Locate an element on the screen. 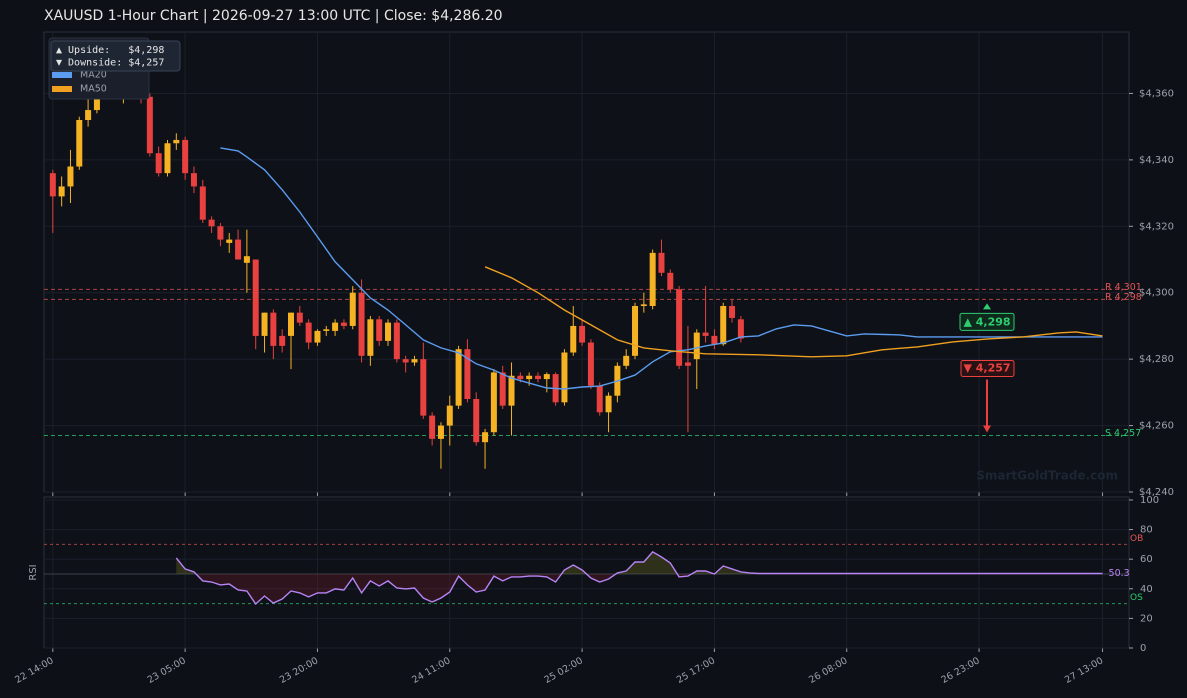 Image resolution: width=1187 pixels, height=698 pixels. annotation-label: ▲ 4,298 is located at coordinates (986, 321).